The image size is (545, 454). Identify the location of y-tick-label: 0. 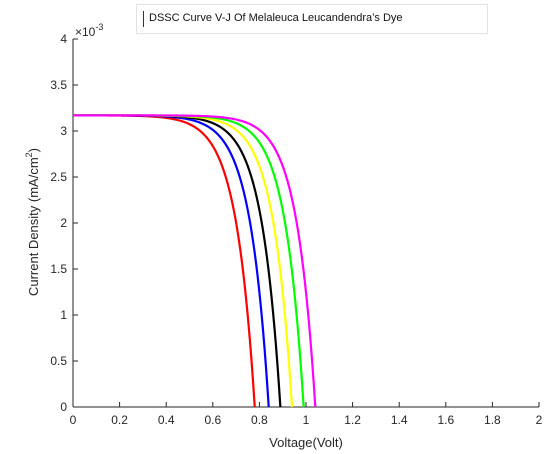
(63, 407).